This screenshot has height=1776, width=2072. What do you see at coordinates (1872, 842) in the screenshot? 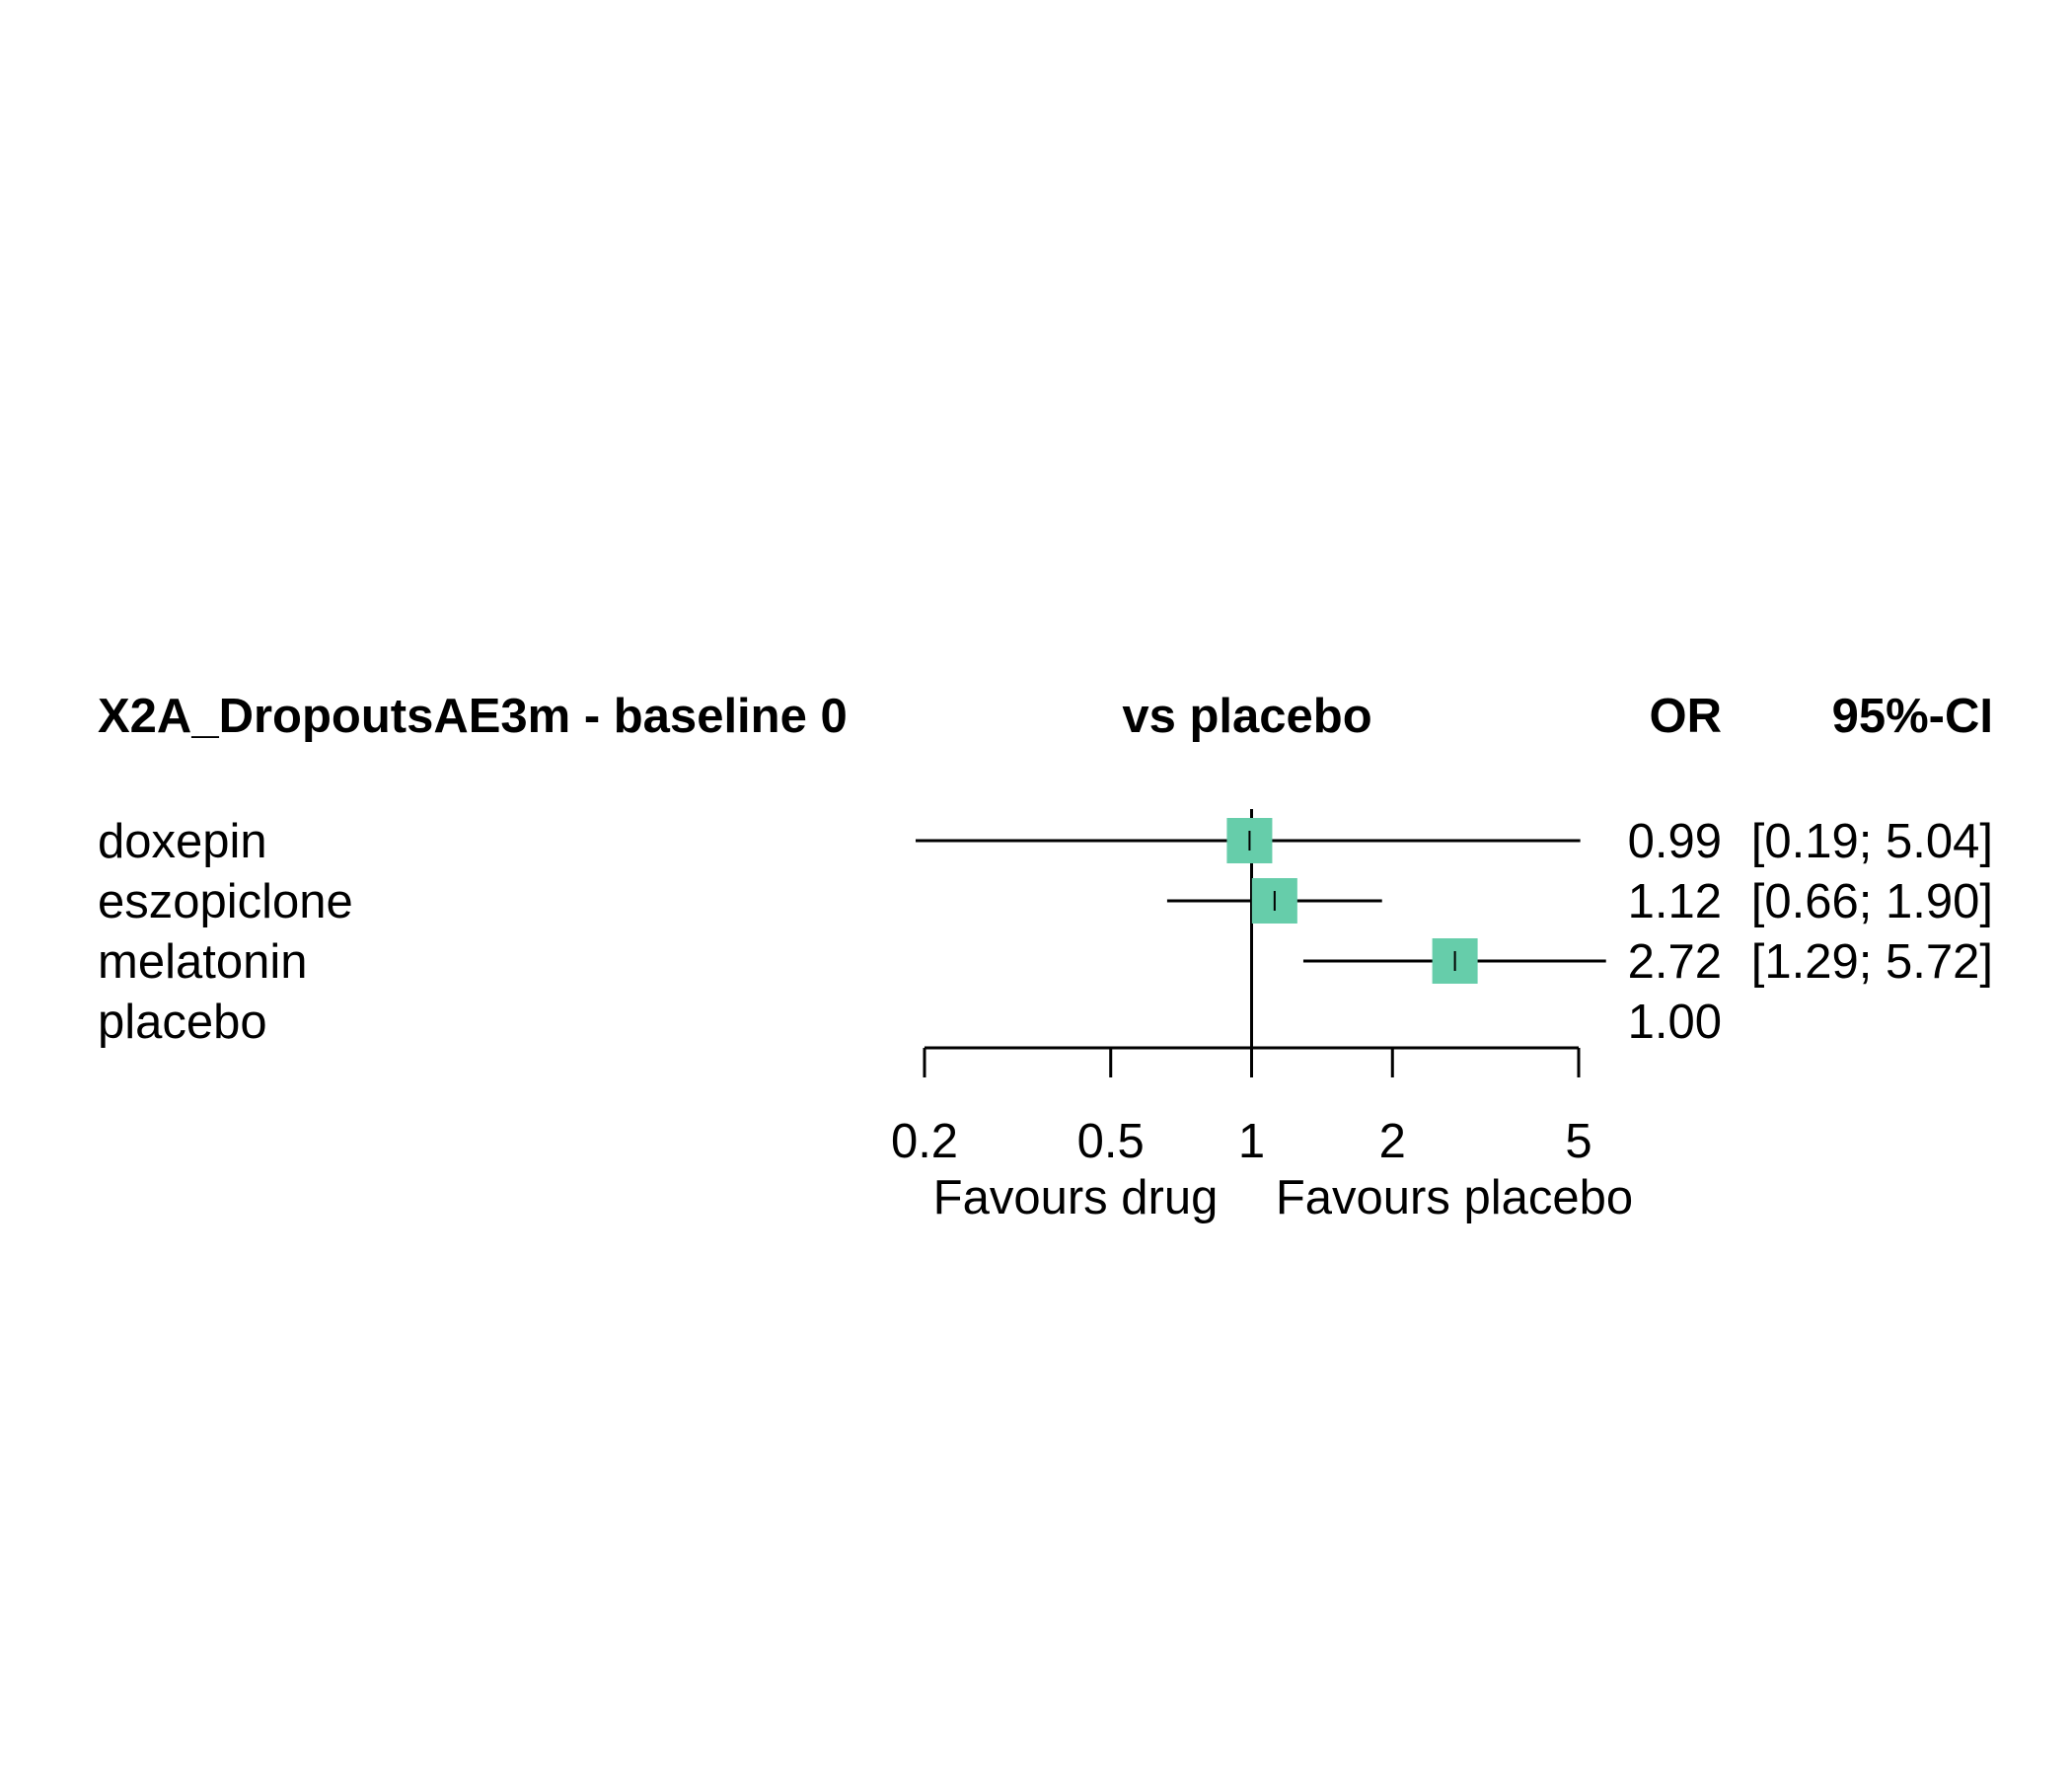
I see `ci-value: [0.19; 5.04]` at bounding box center [1872, 842].